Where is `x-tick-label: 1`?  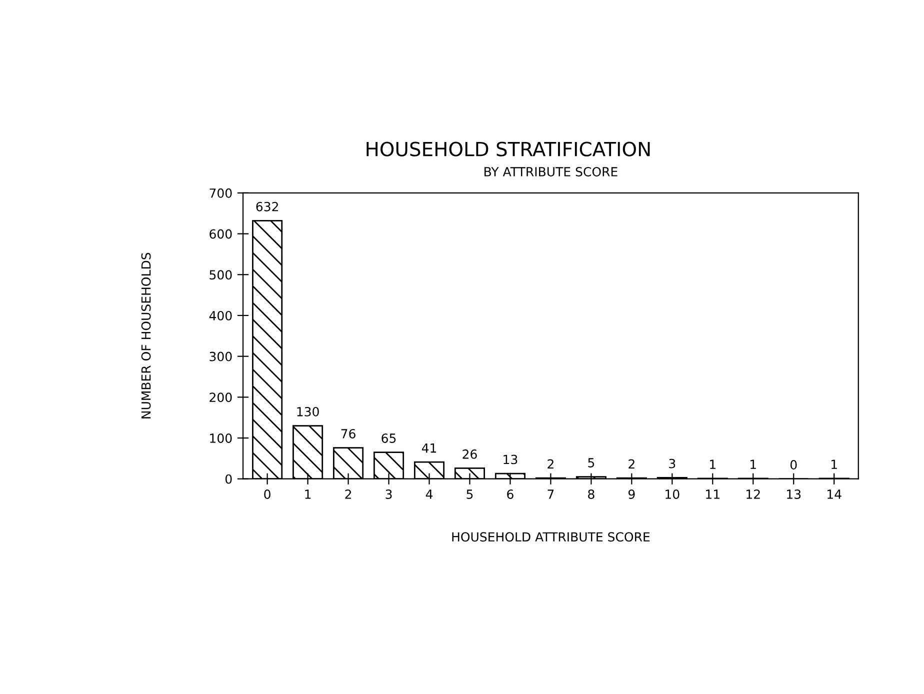 x-tick-label: 1 is located at coordinates (308, 494).